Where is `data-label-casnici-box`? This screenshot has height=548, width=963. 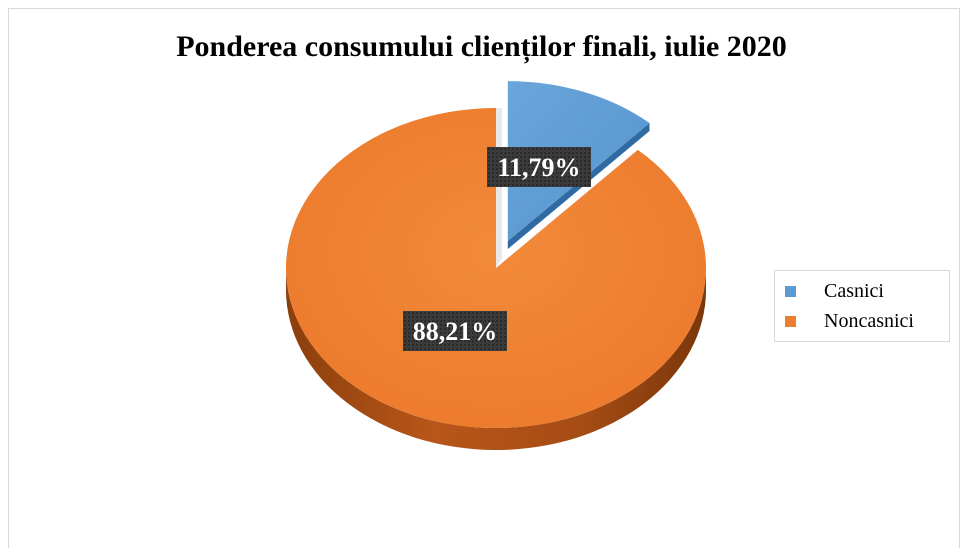 data-label-casnici-box is located at coordinates (539, 167).